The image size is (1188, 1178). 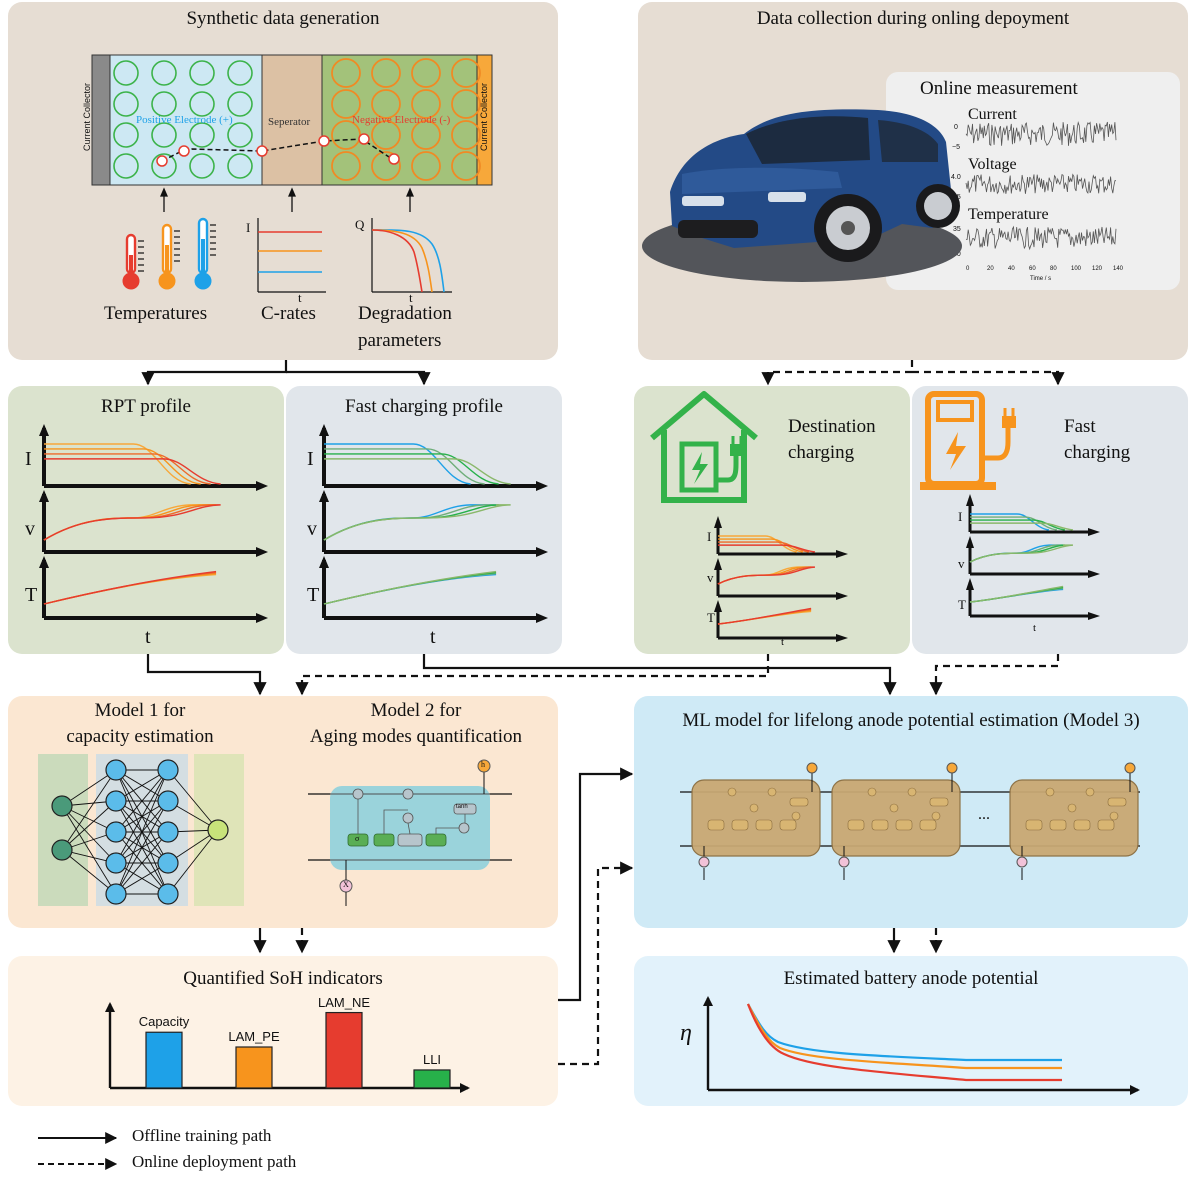 I want to click on time-tick: 100, so click(x=1076, y=269).